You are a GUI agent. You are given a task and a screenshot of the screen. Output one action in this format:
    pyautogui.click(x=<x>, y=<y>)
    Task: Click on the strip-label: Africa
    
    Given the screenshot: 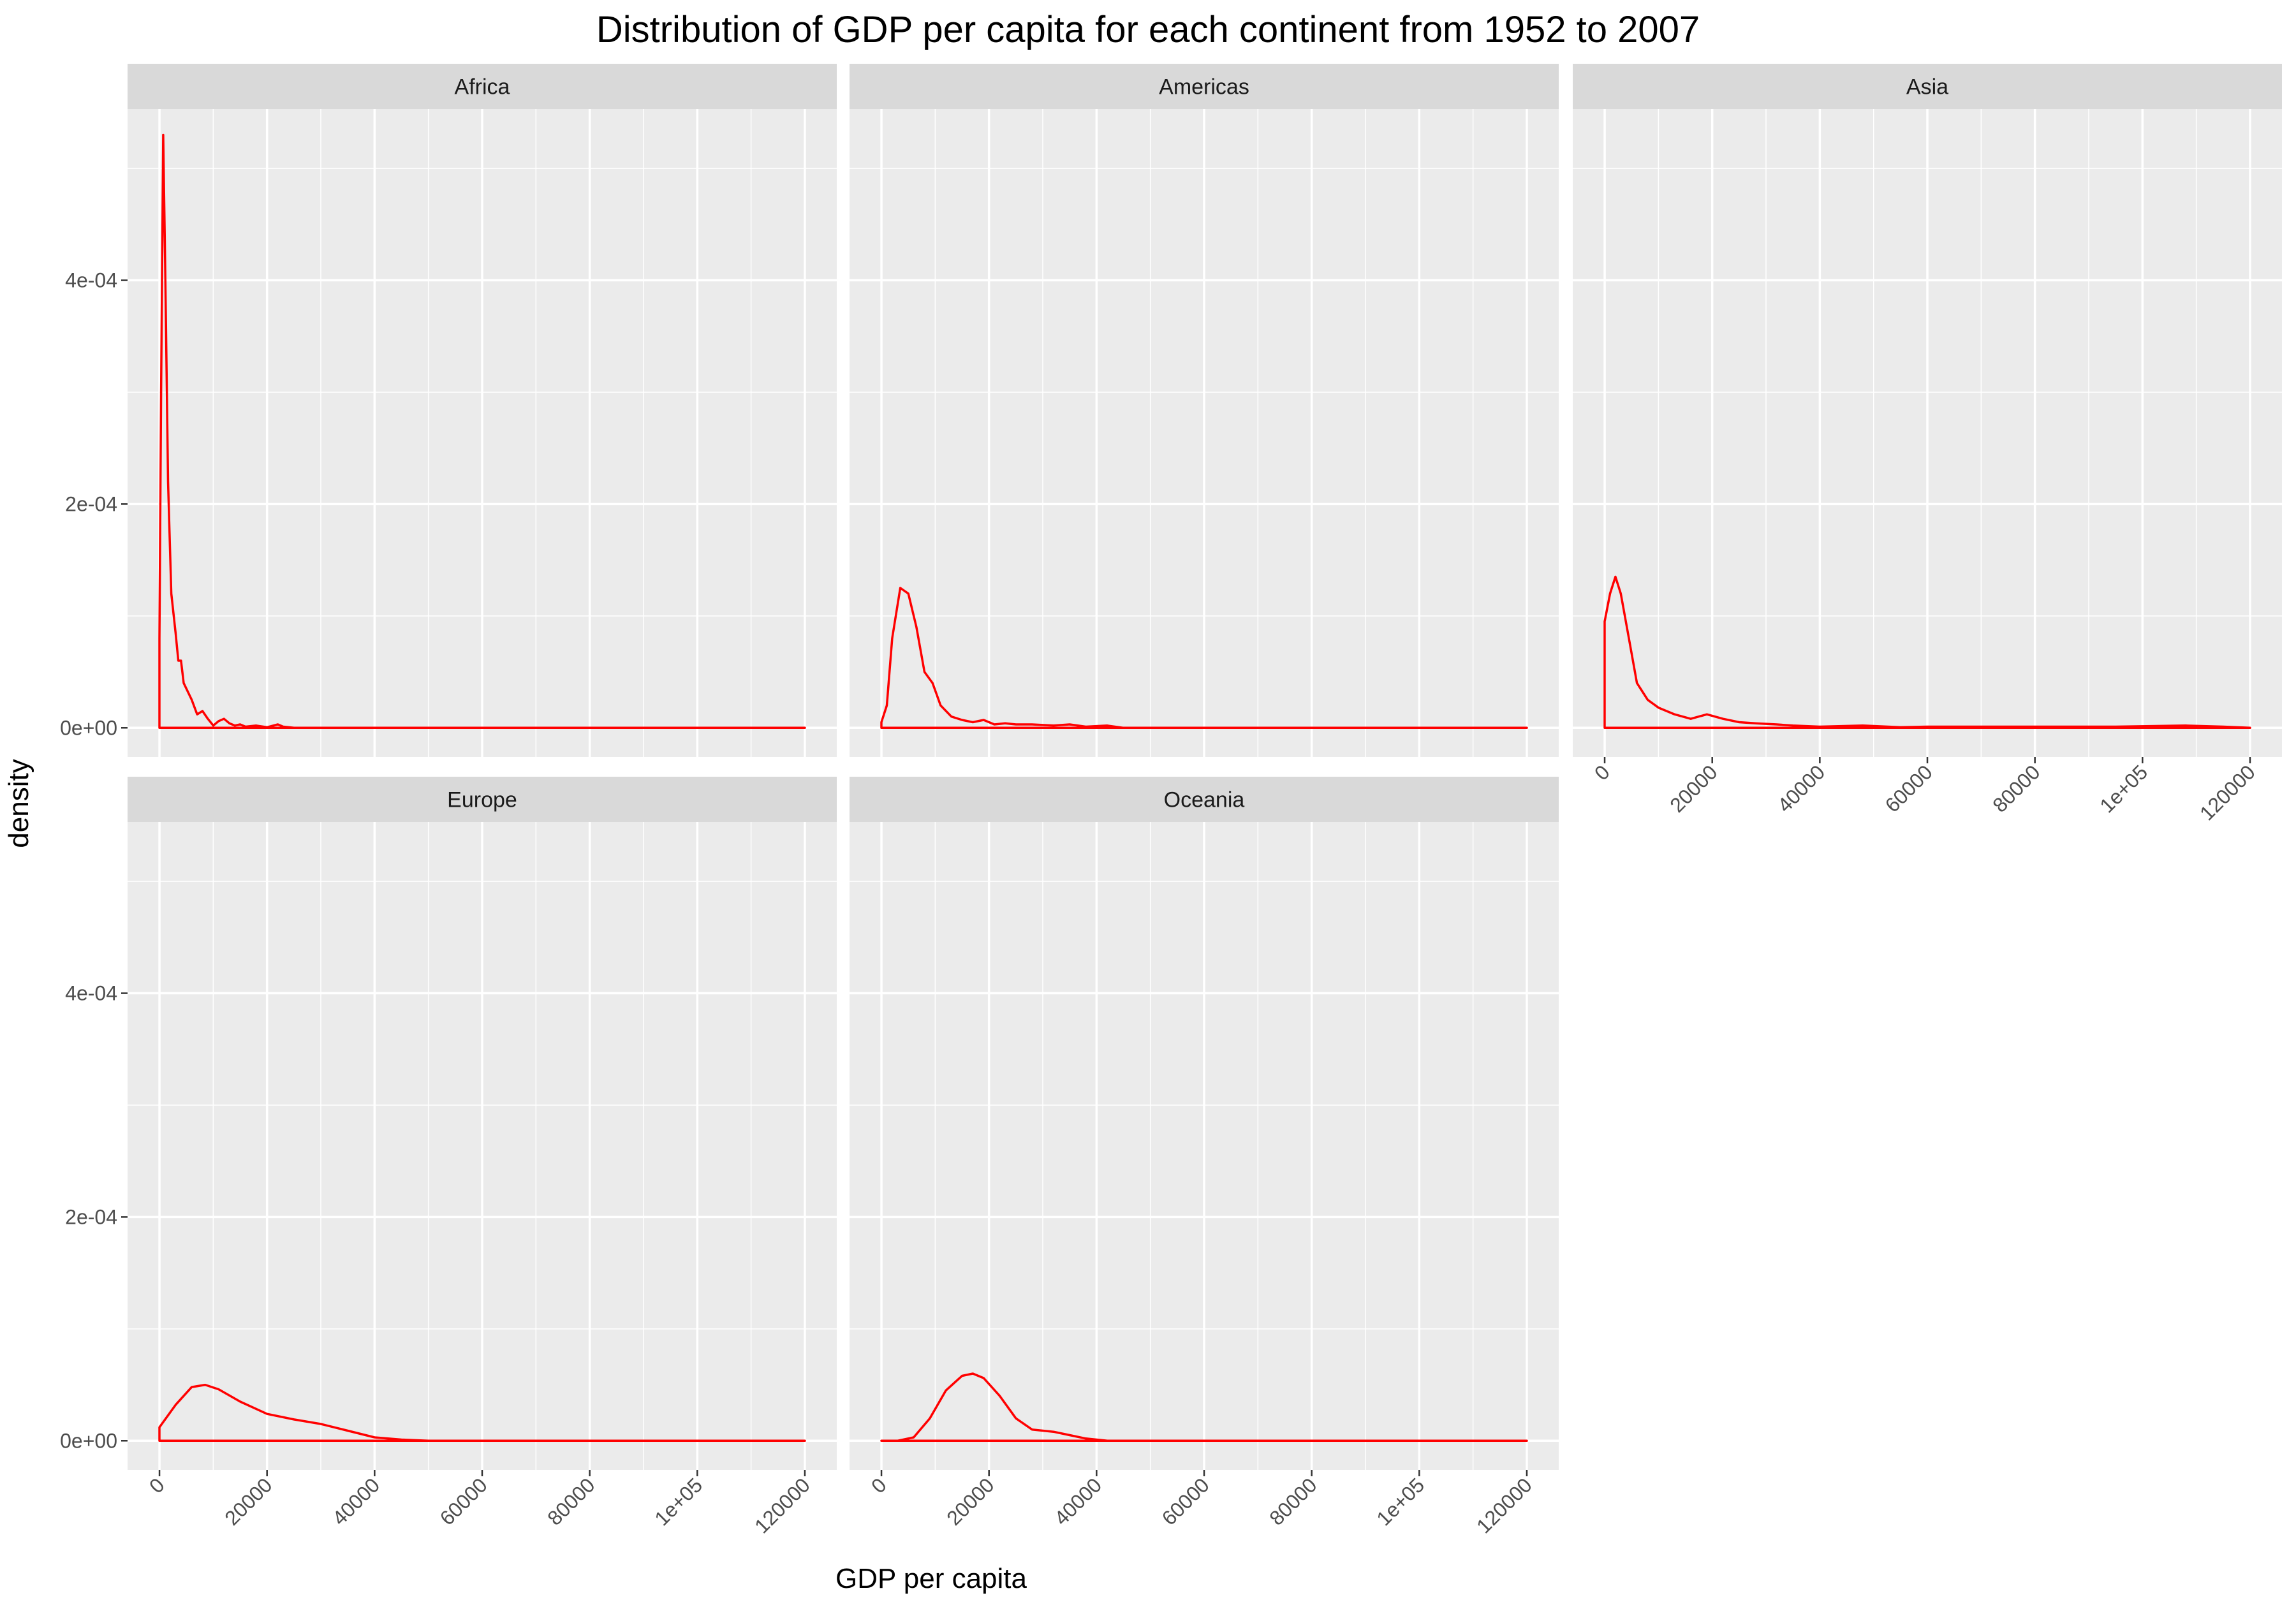 What is the action you would take?
    pyautogui.click(x=482, y=87)
    